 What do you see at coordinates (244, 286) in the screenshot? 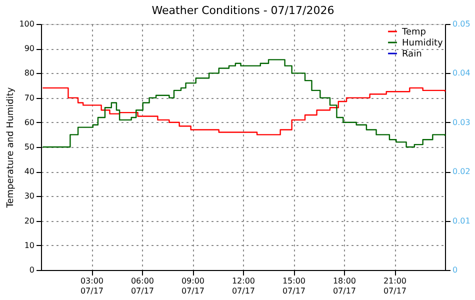
I see `x-tick-label: 12:00 07/17` at bounding box center [244, 286].